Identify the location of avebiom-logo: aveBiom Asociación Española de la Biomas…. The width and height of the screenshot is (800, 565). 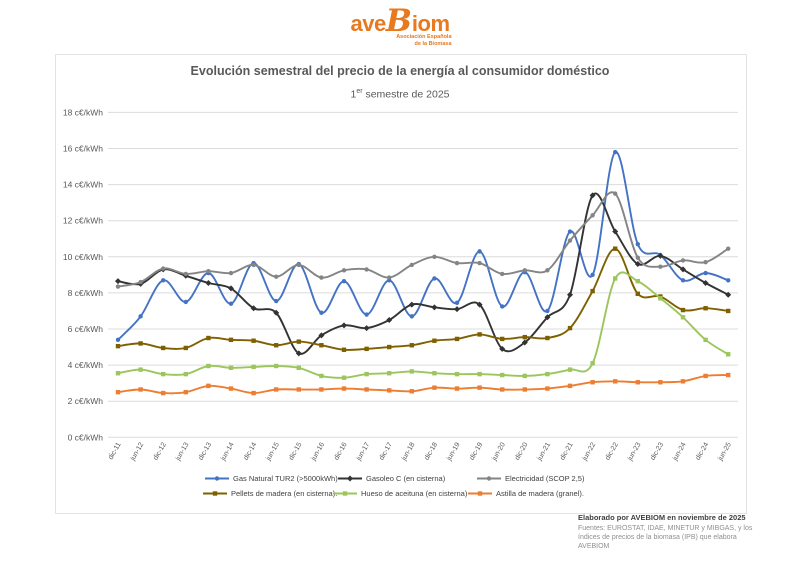
(400, 25).